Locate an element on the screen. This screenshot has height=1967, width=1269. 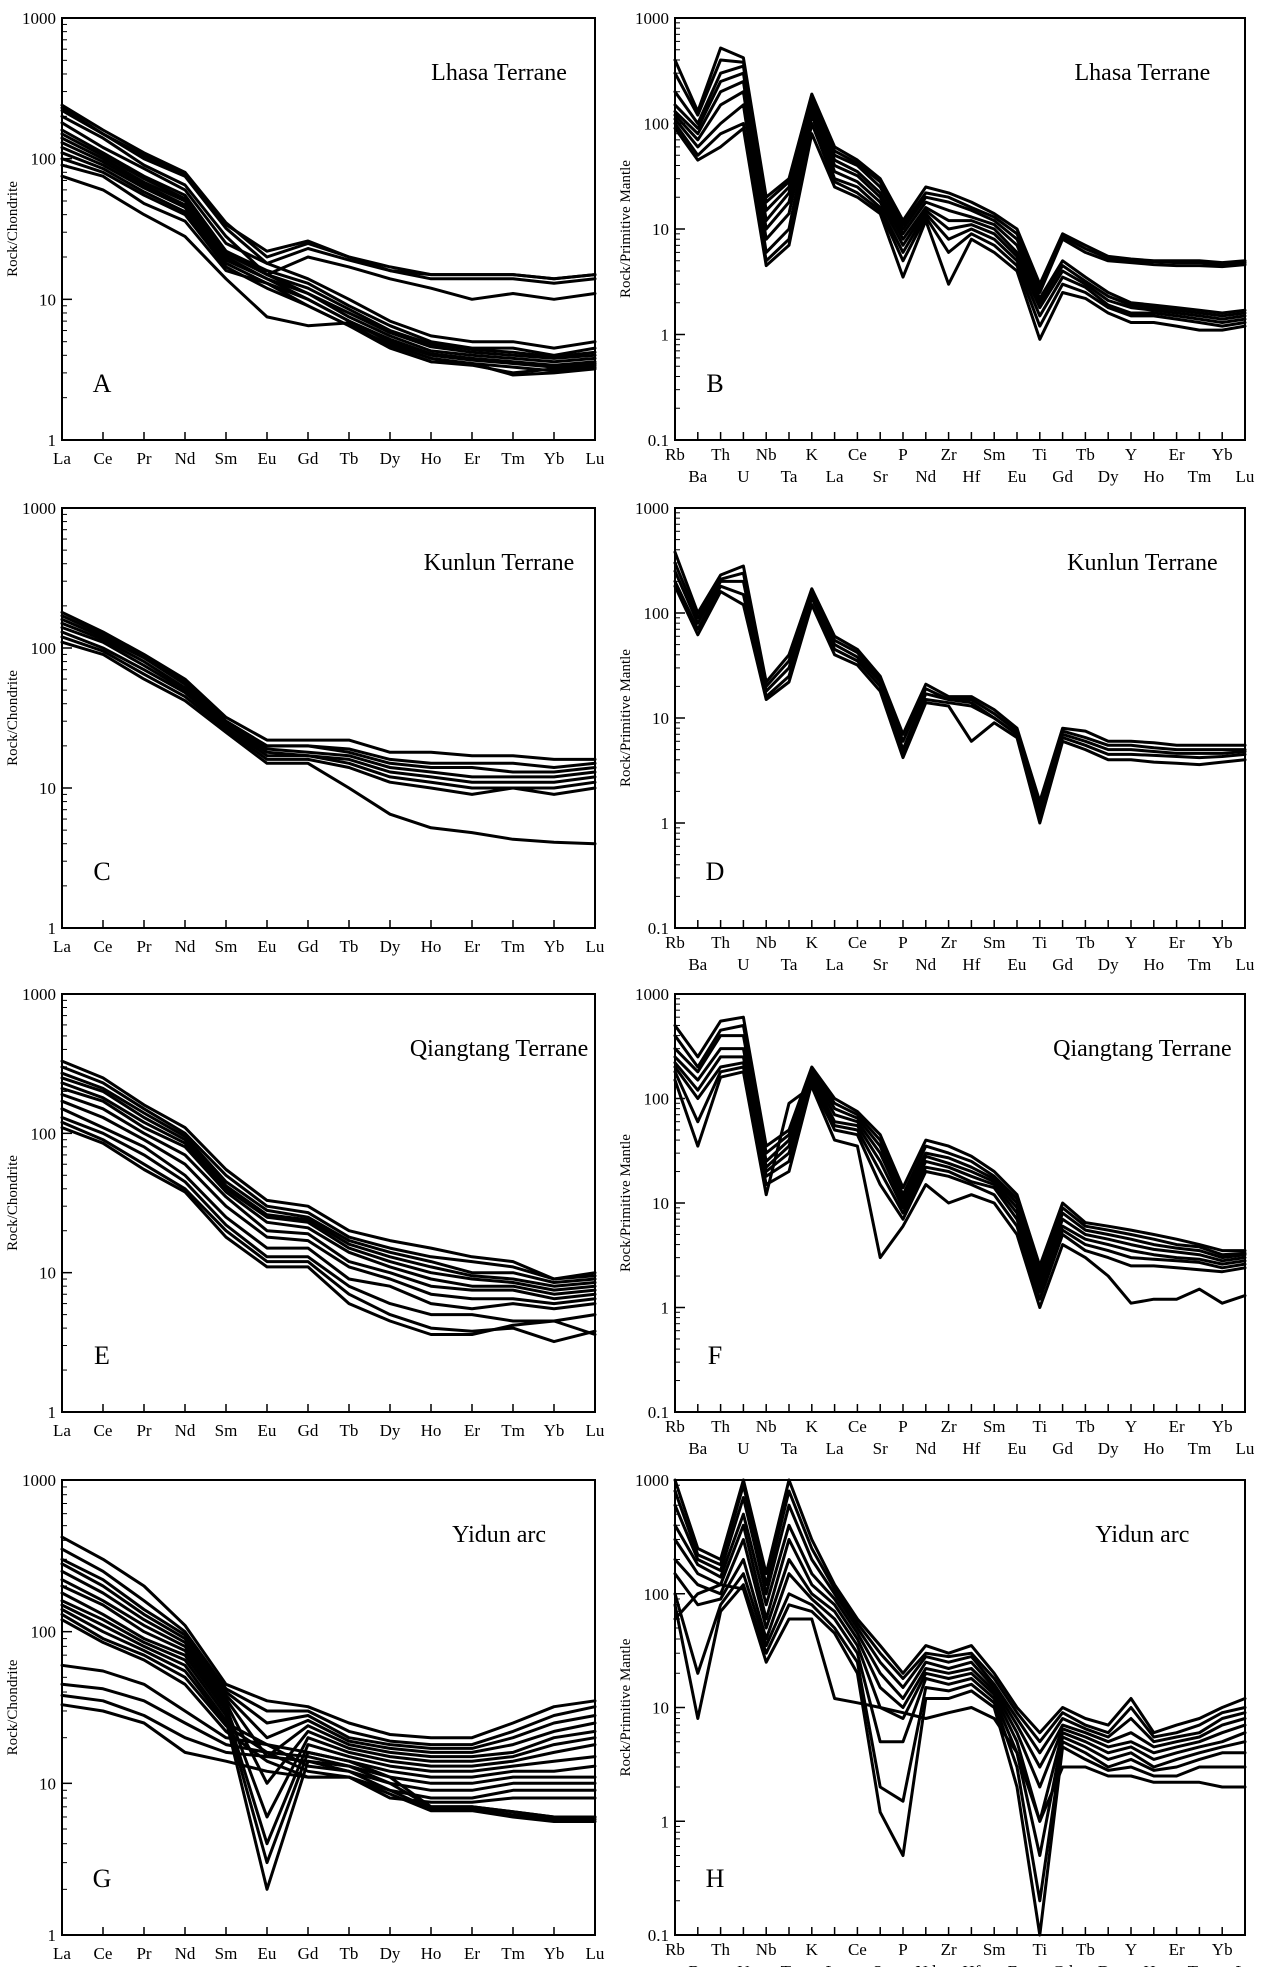
x-tick-label: Th is located at coordinates (720, 454).